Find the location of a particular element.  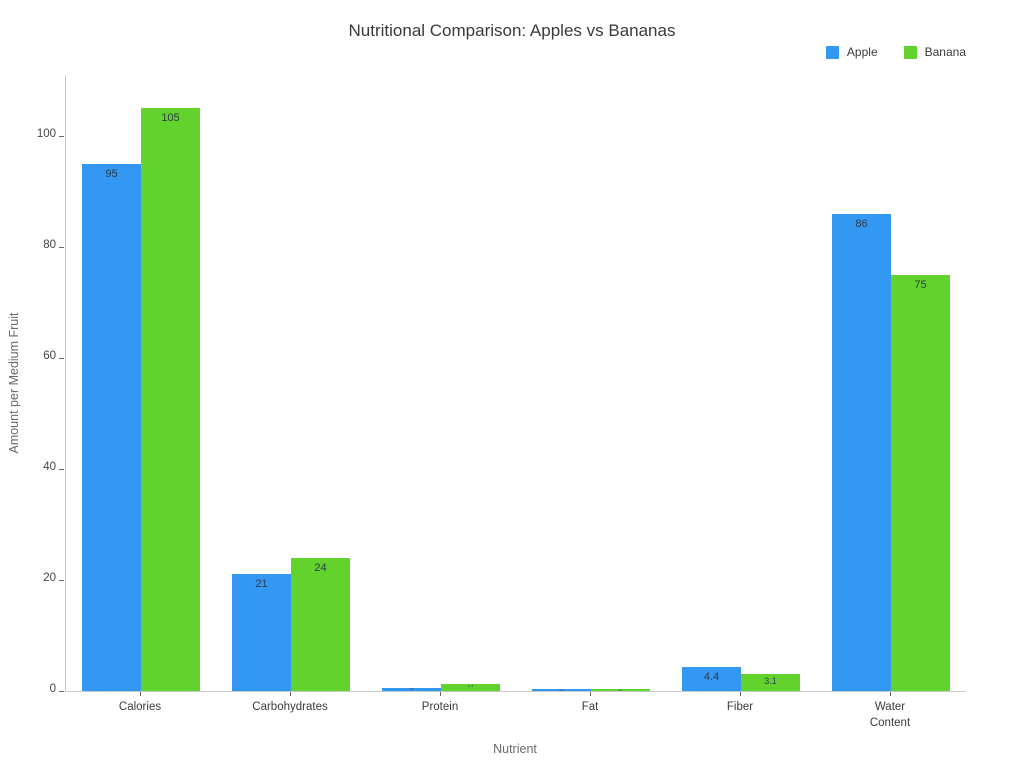

bar-apple-carbohydrates: 21 is located at coordinates (261, 632).